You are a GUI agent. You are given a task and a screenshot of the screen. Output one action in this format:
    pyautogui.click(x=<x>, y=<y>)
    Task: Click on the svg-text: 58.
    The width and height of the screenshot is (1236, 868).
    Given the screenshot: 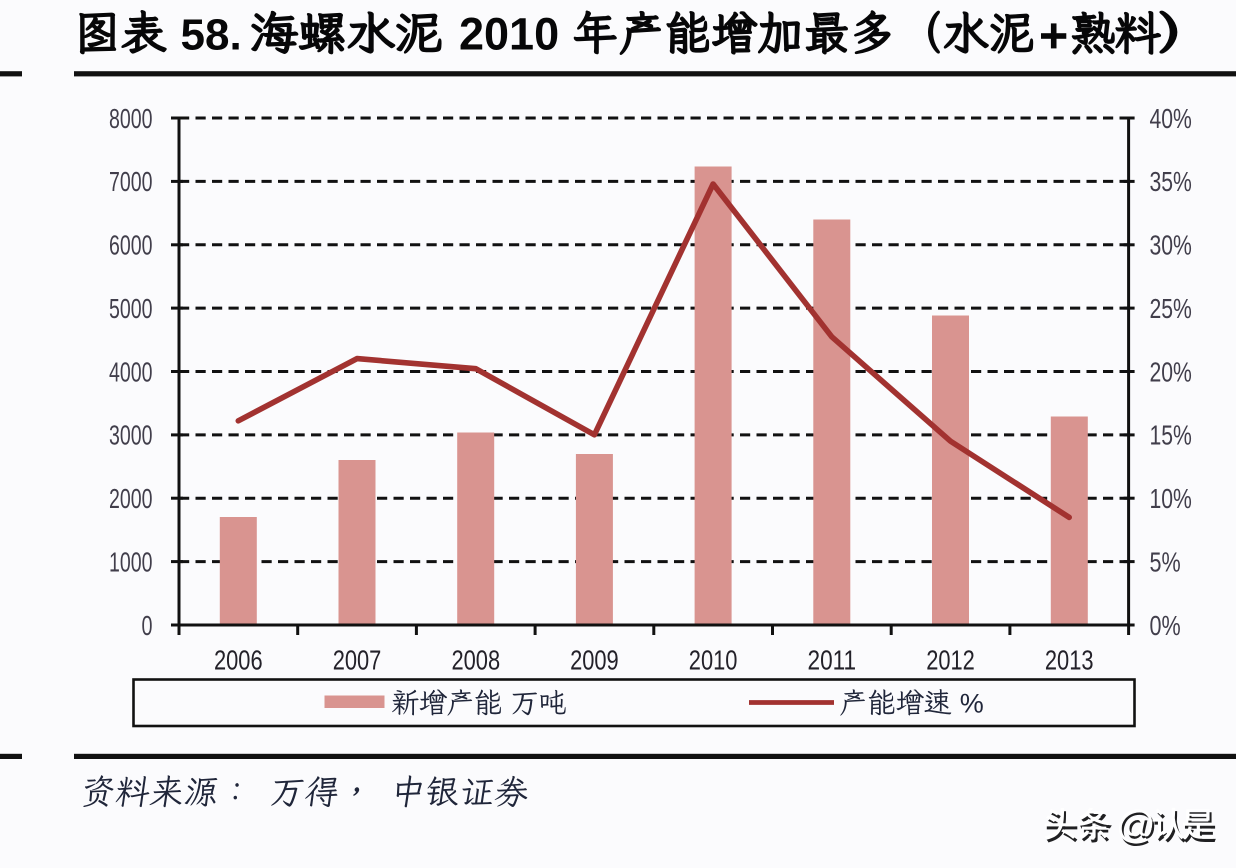 What is the action you would take?
    pyautogui.click(x=211, y=35)
    